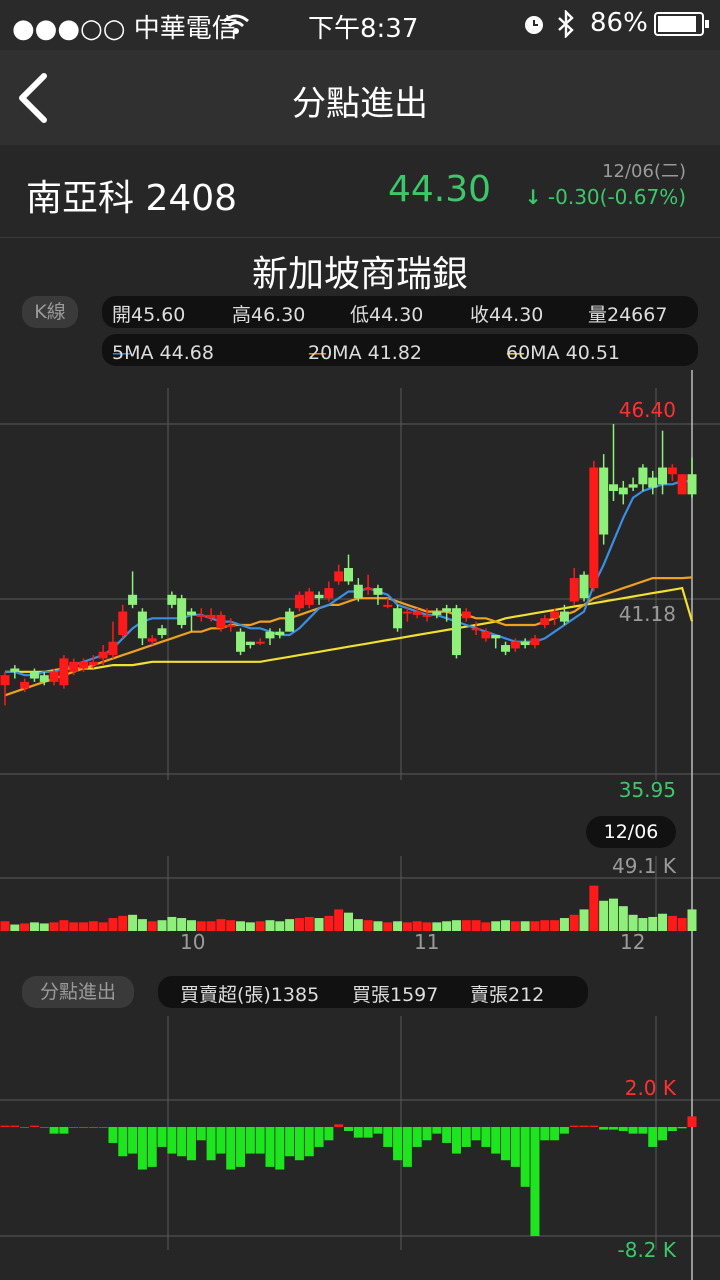 This screenshot has width=720, height=1280. What do you see at coordinates (534, 25) in the screenshot?
I see `alarm-icon` at bounding box center [534, 25].